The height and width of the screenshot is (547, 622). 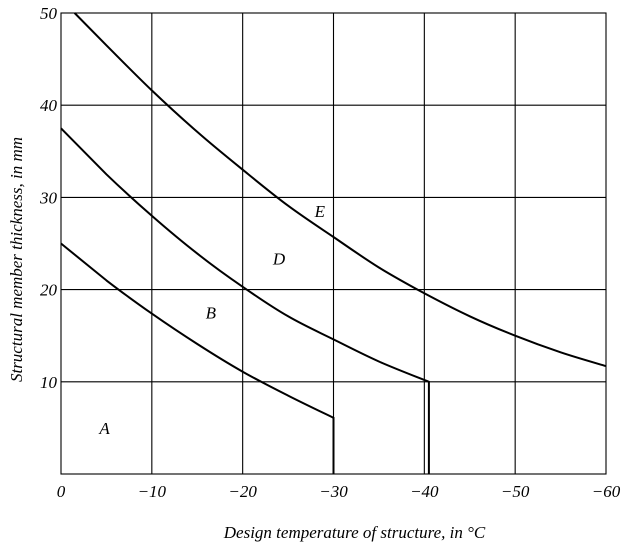 I want to click on y-tick-label: 30, so click(x=48, y=197).